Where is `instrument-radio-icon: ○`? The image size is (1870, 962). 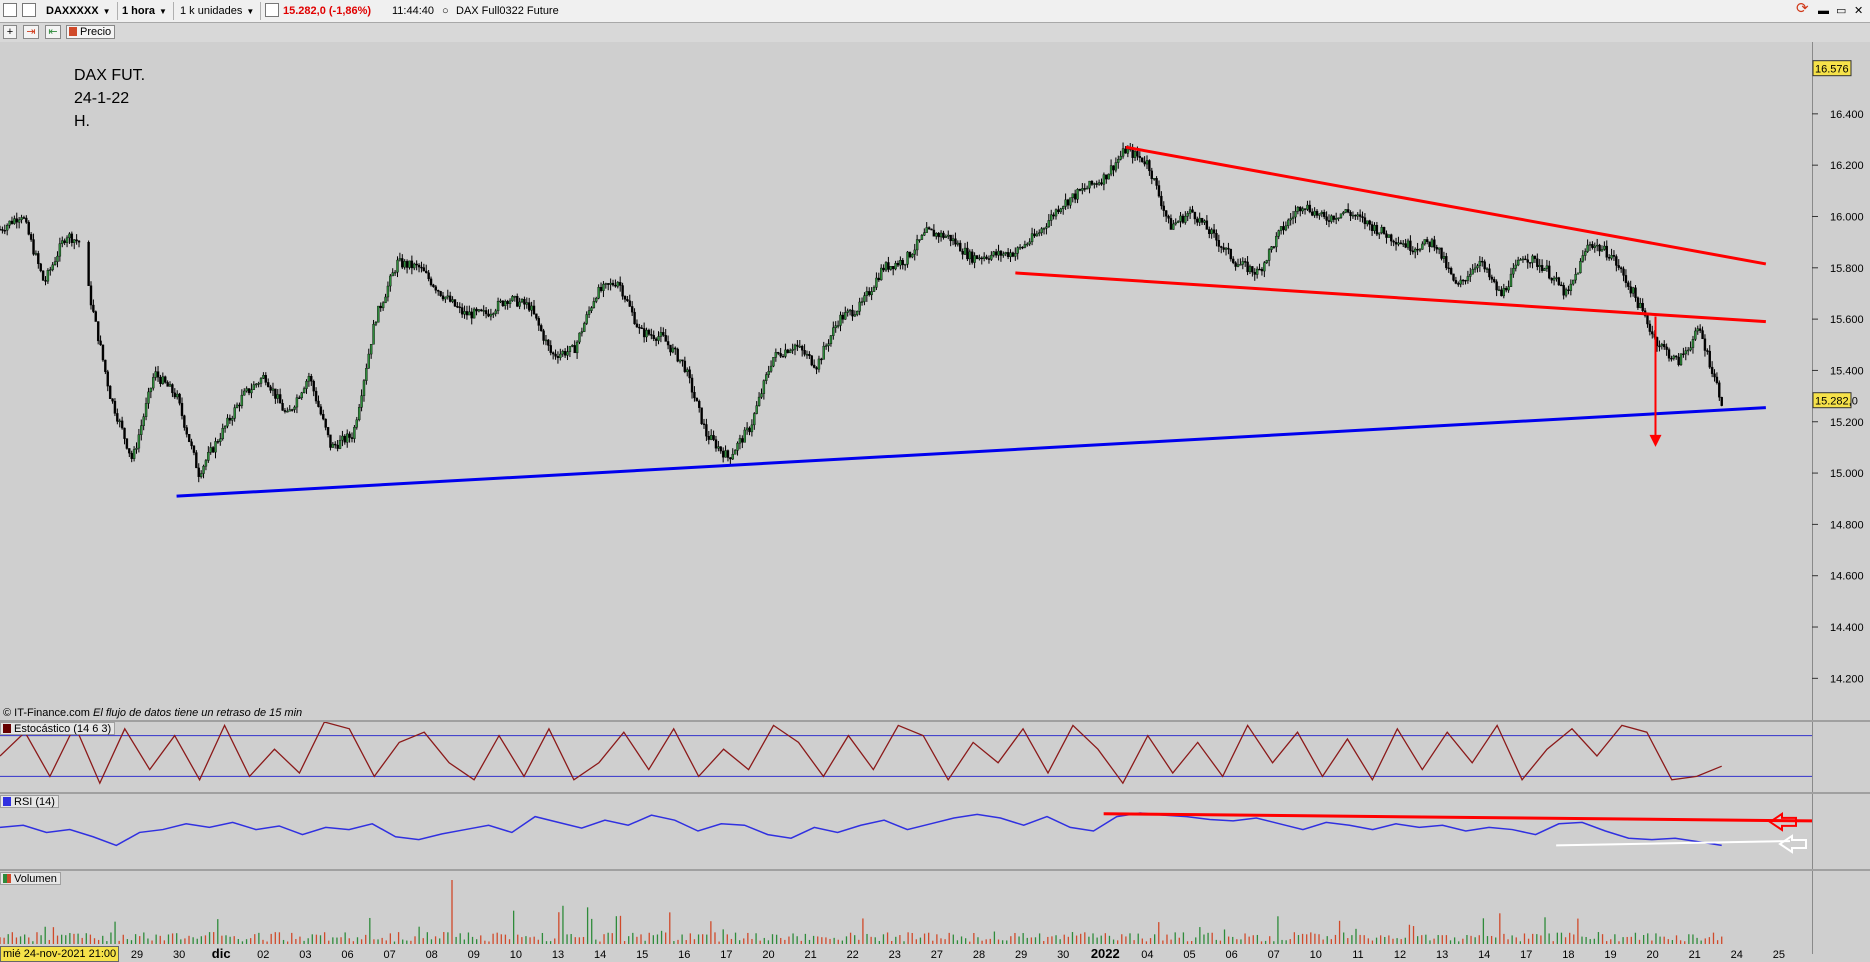
instrument-radio-icon: ○ is located at coordinates (445, 11).